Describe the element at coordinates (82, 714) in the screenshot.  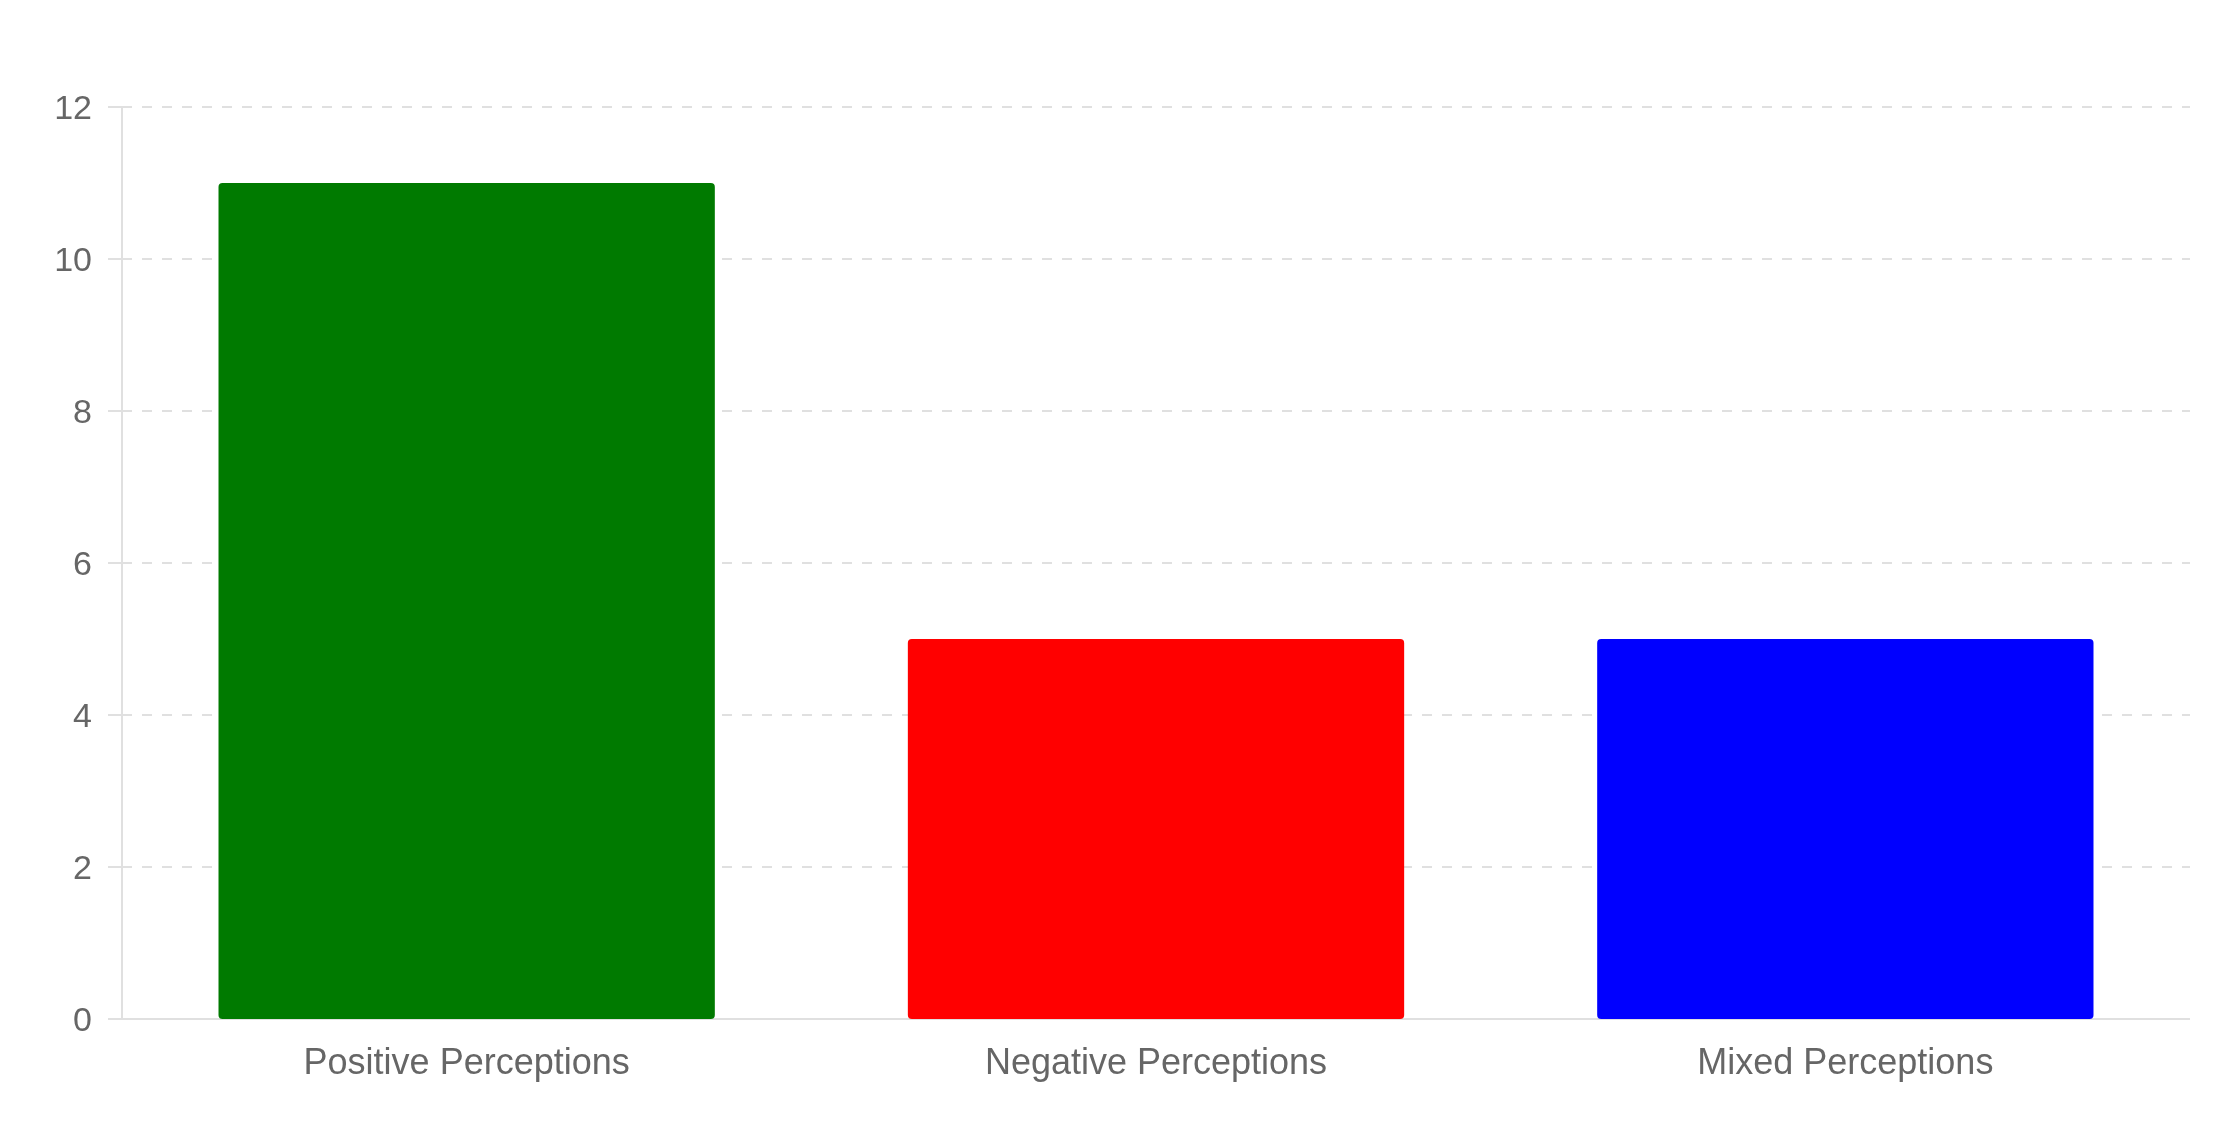
I see `y-tick-label: 4` at that location.